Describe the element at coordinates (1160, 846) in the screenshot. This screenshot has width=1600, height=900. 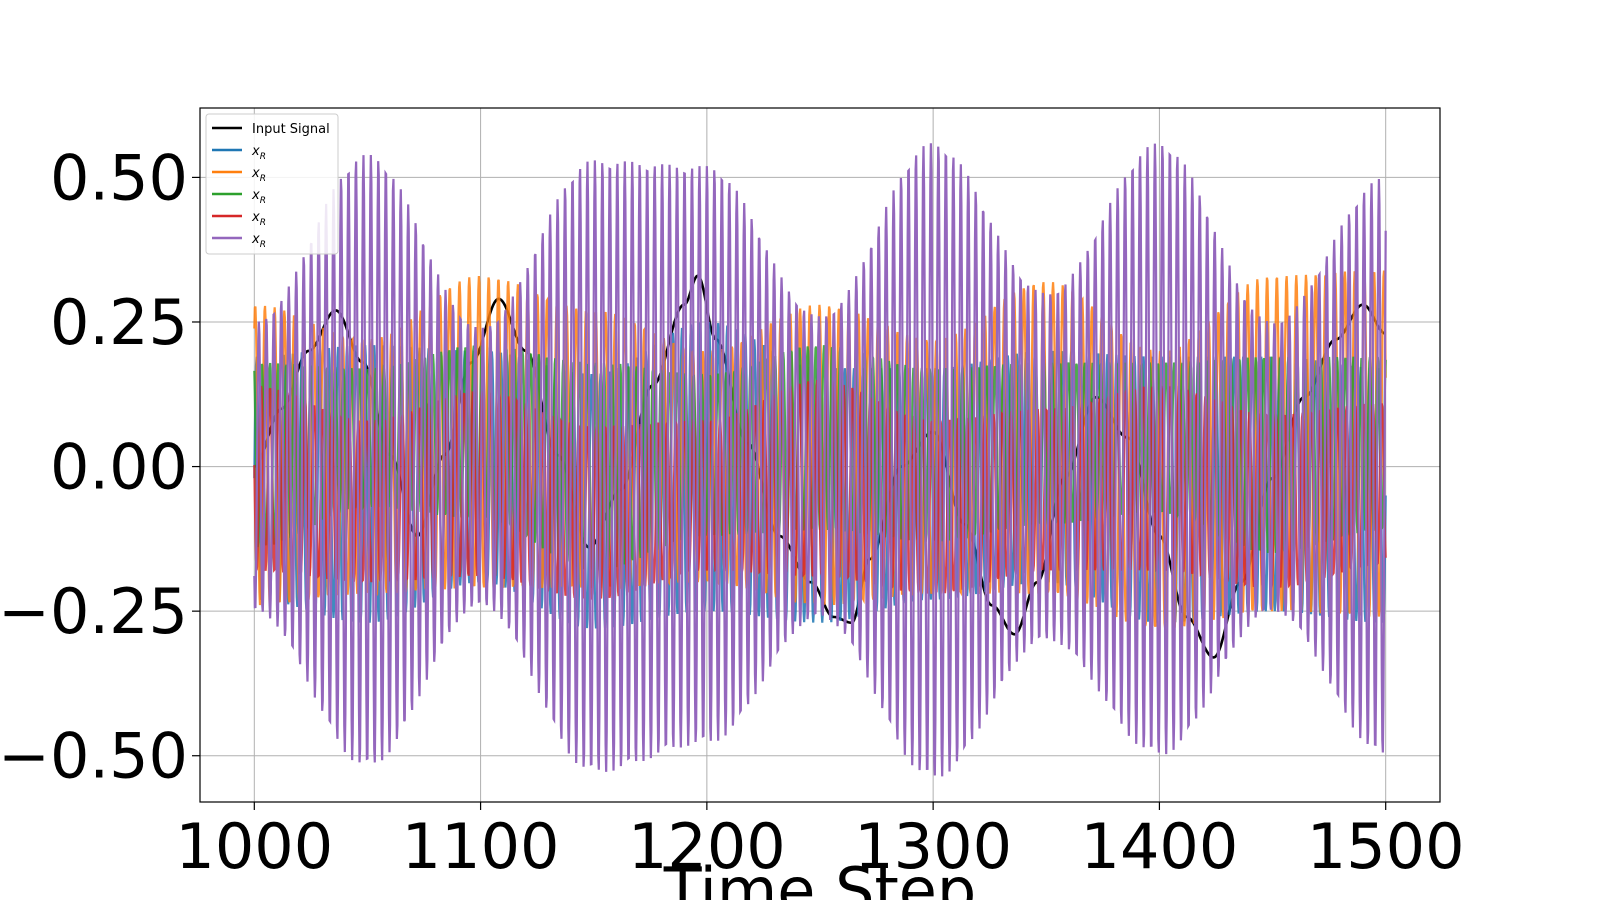
I see `x-tick-label: 1400` at that location.